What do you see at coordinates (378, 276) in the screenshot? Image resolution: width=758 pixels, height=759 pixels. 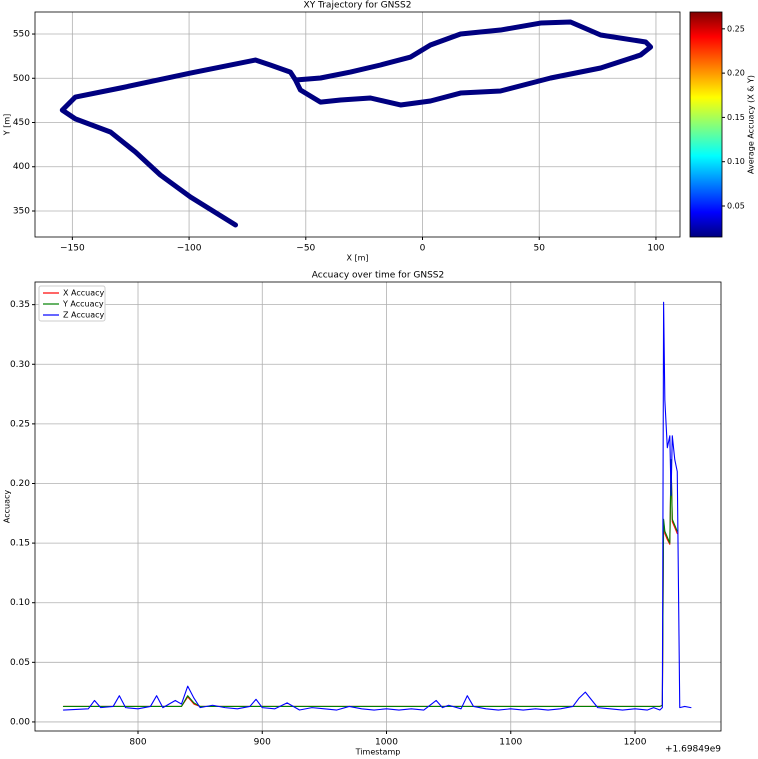 I see `chart-title: Accuacy over time for GNSS2` at bounding box center [378, 276].